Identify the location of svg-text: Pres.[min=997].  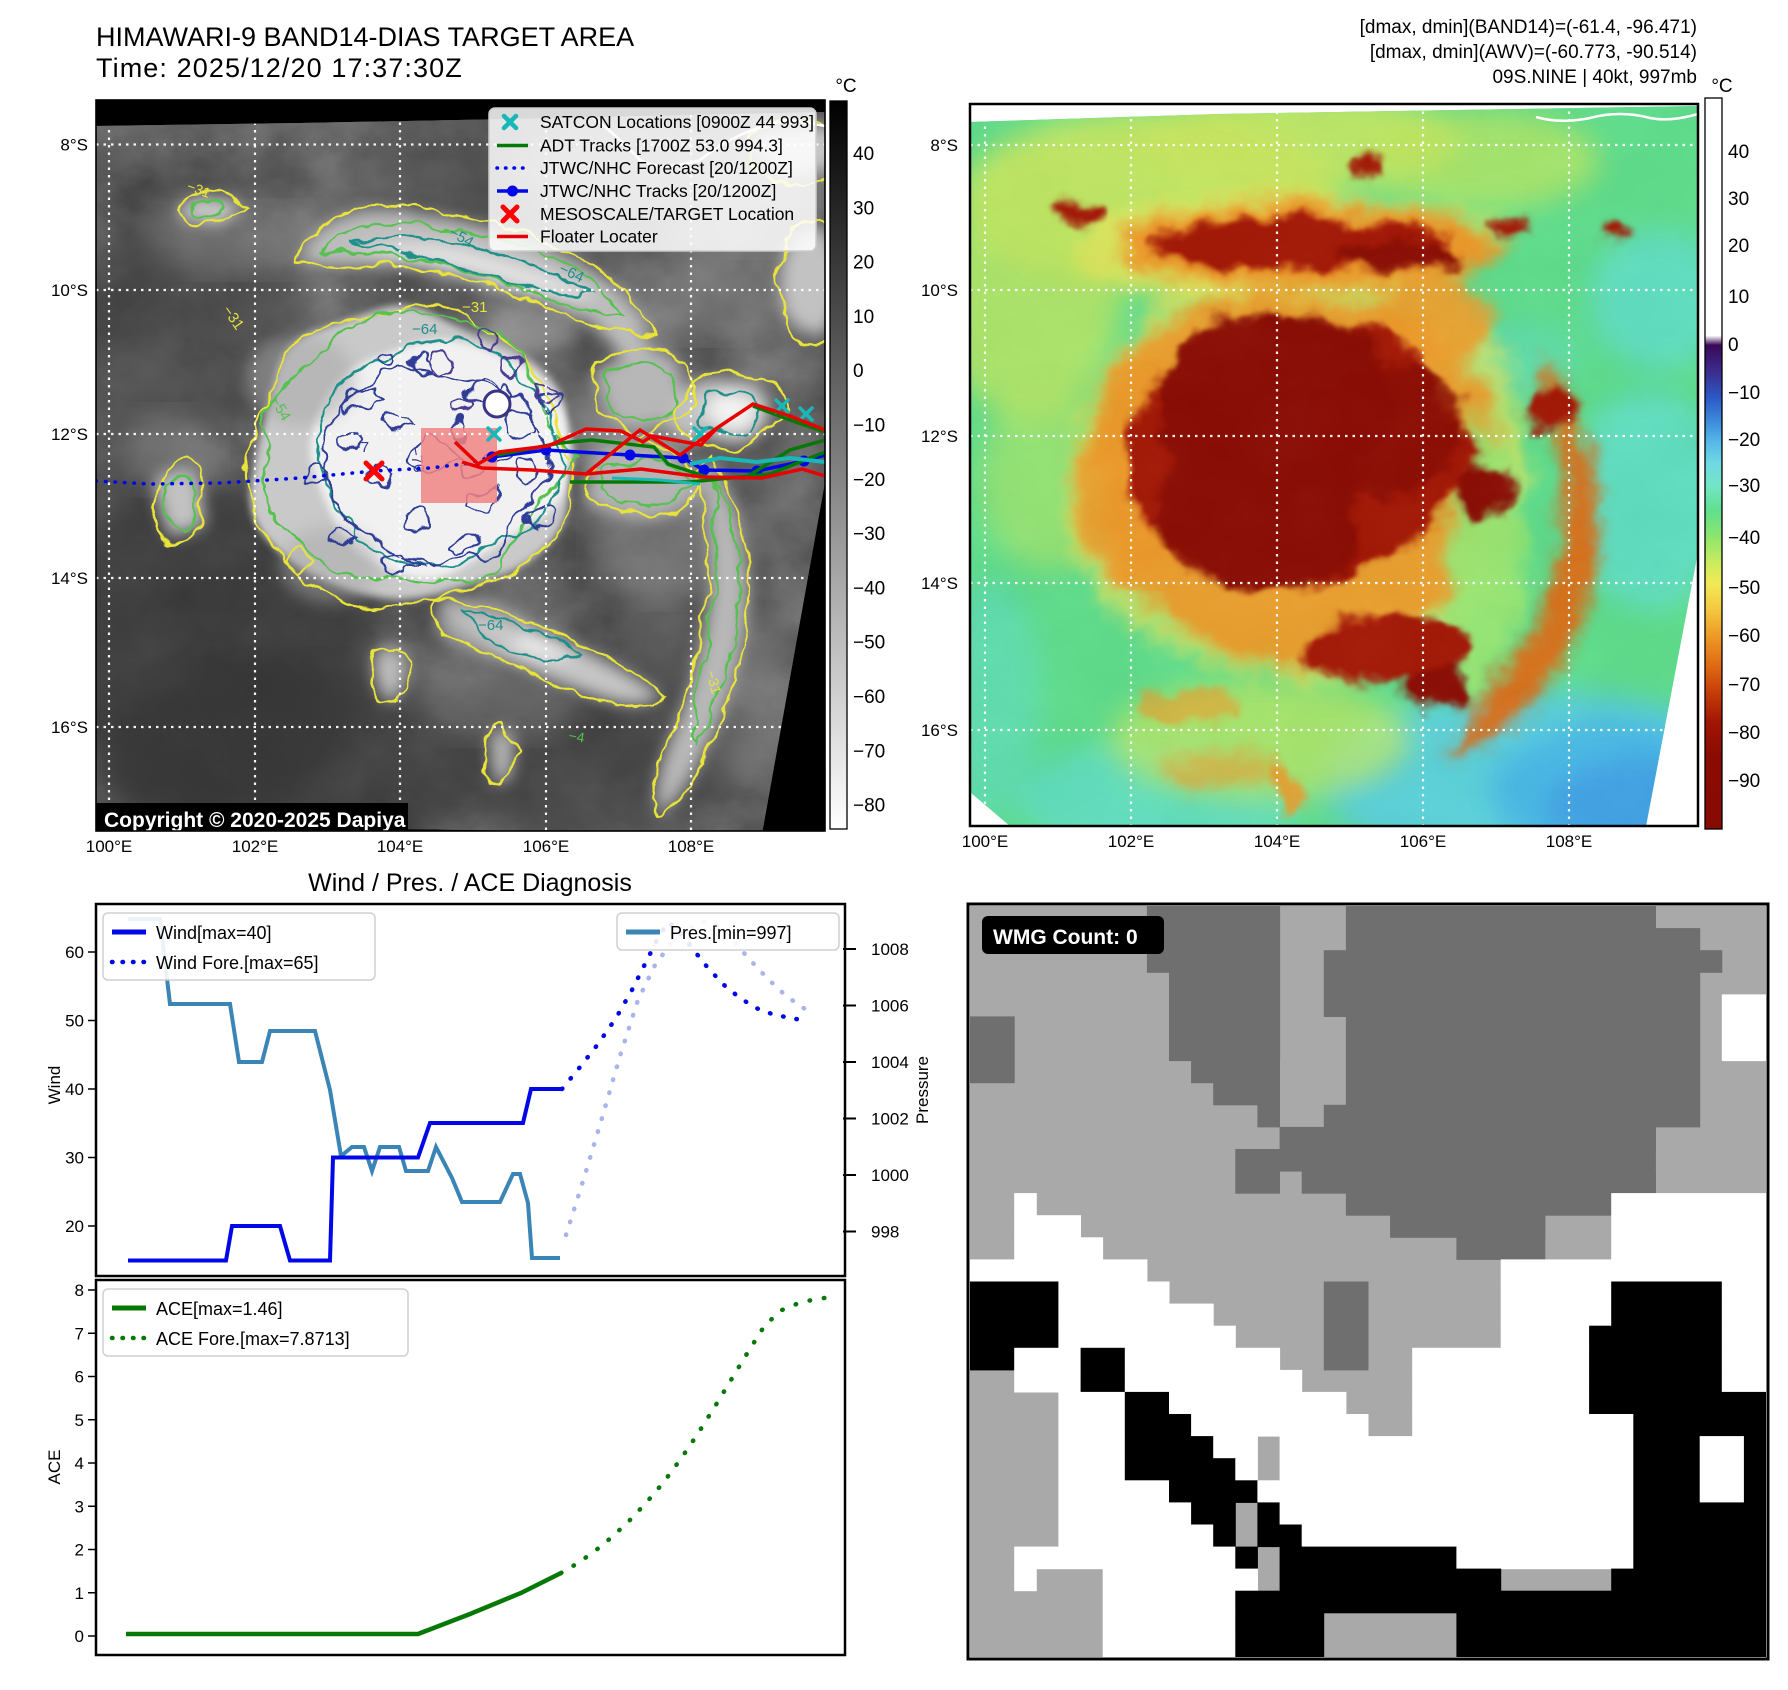
(731, 933).